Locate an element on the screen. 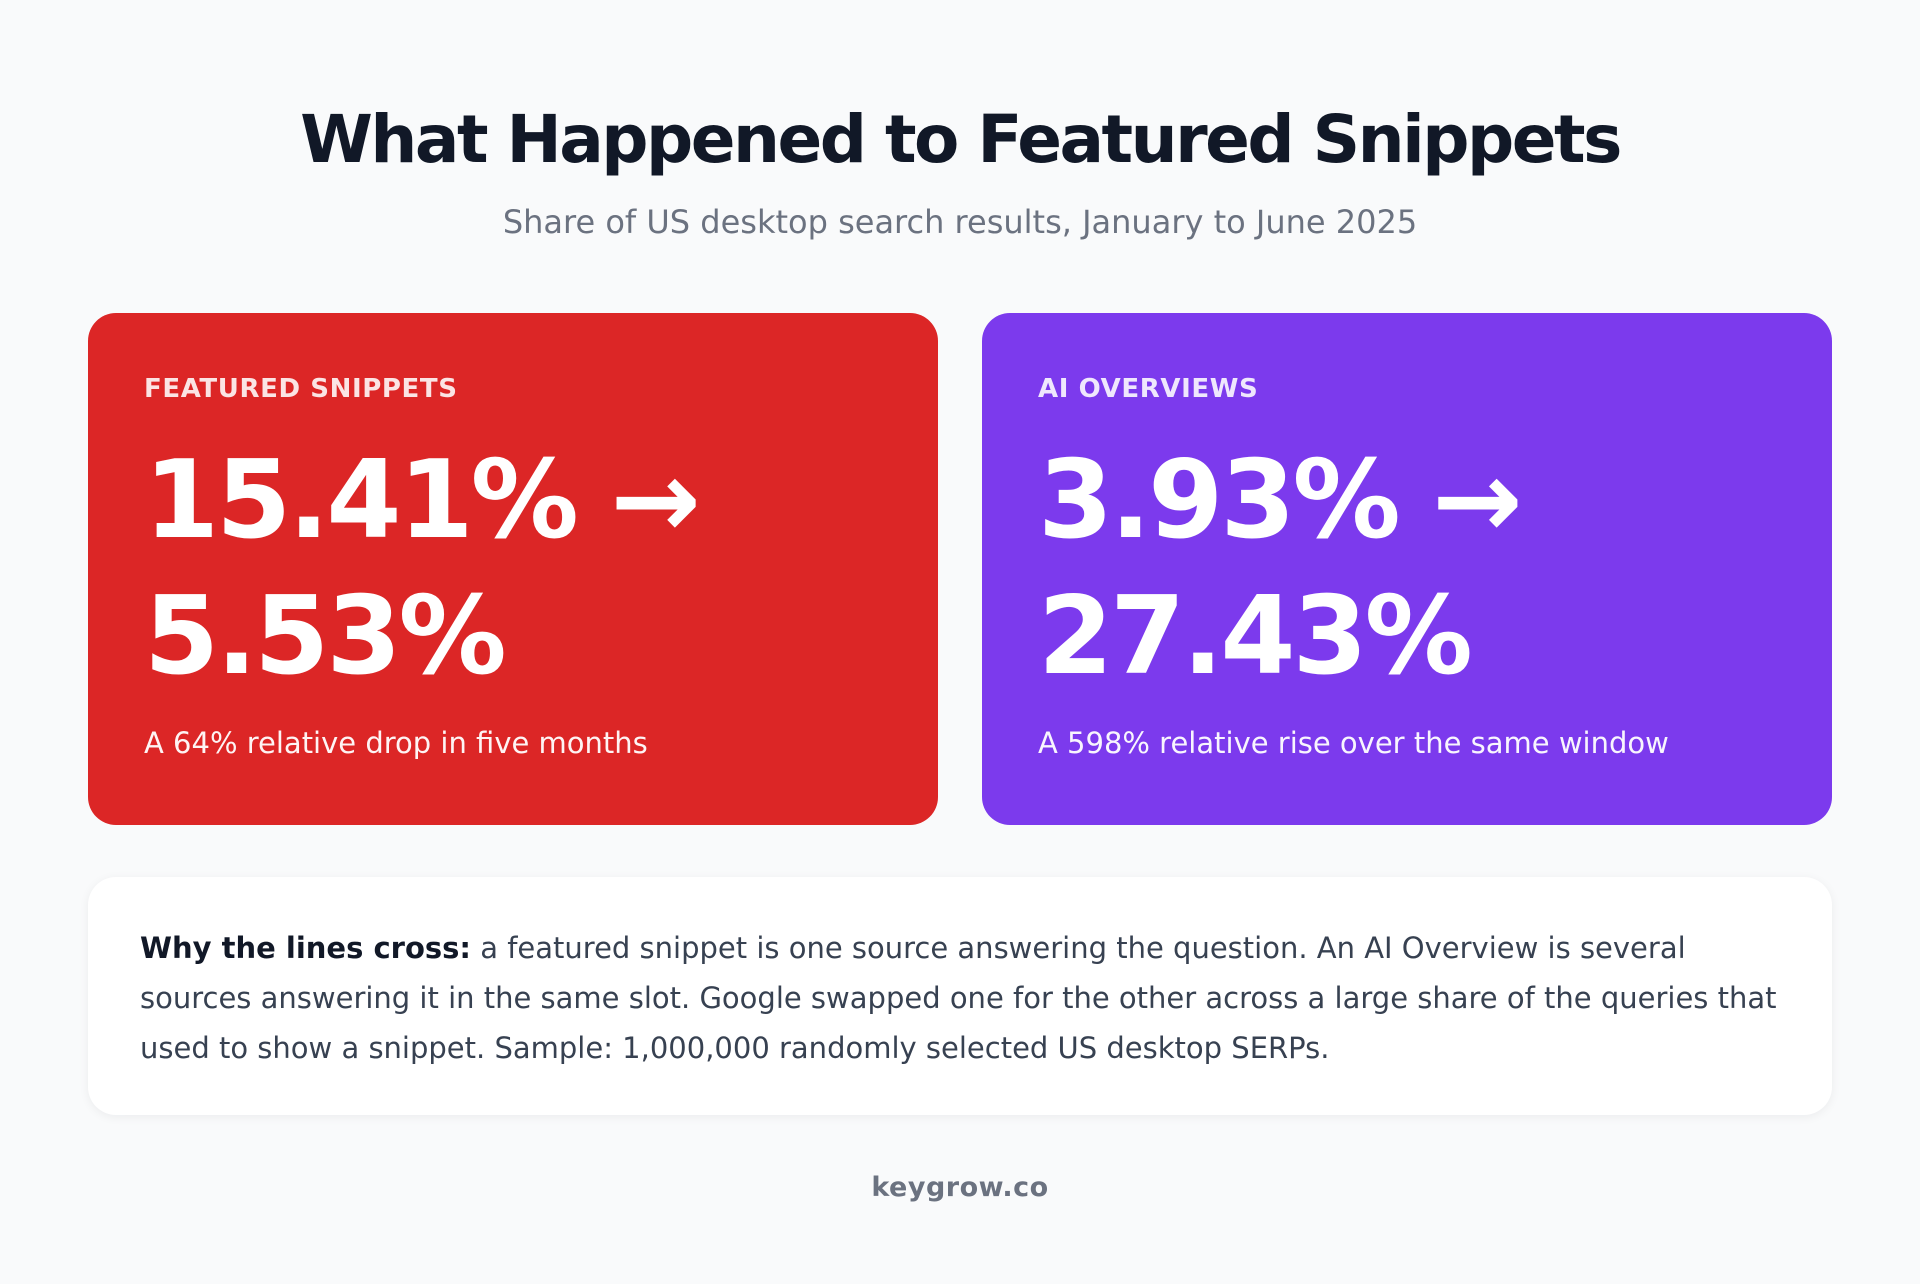  card-value: 15.41% → 5.53% is located at coordinates (513, 569).